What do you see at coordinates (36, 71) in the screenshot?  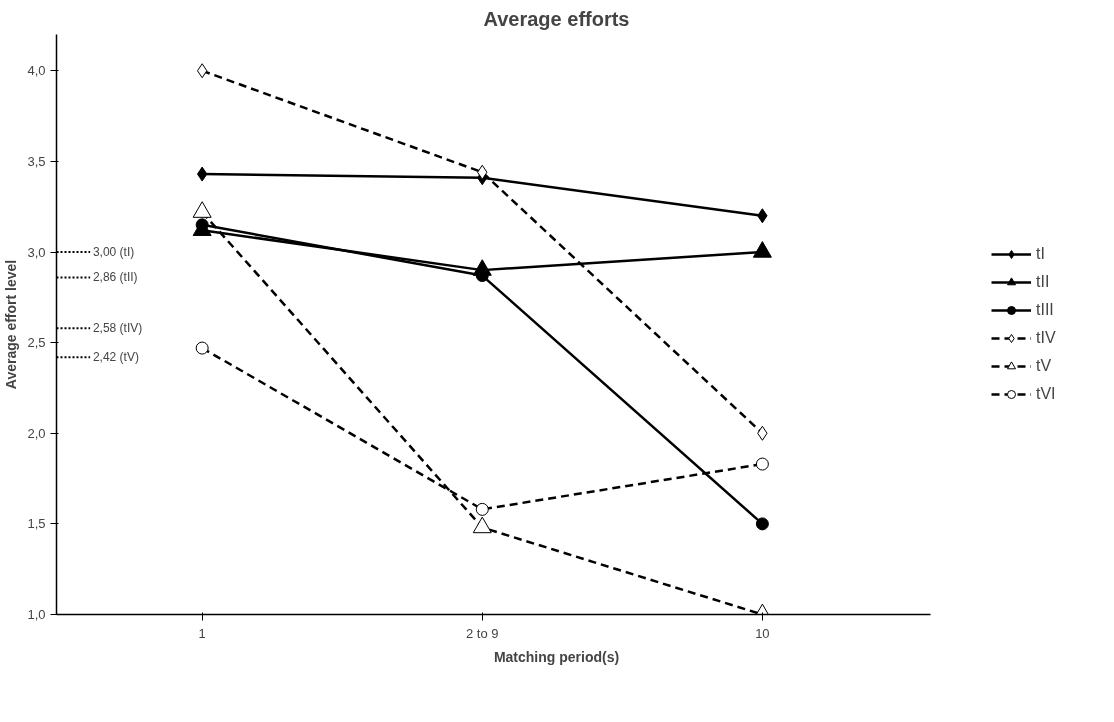 I see `y-tick-label: 4,0` at bounding box center [36, 71].